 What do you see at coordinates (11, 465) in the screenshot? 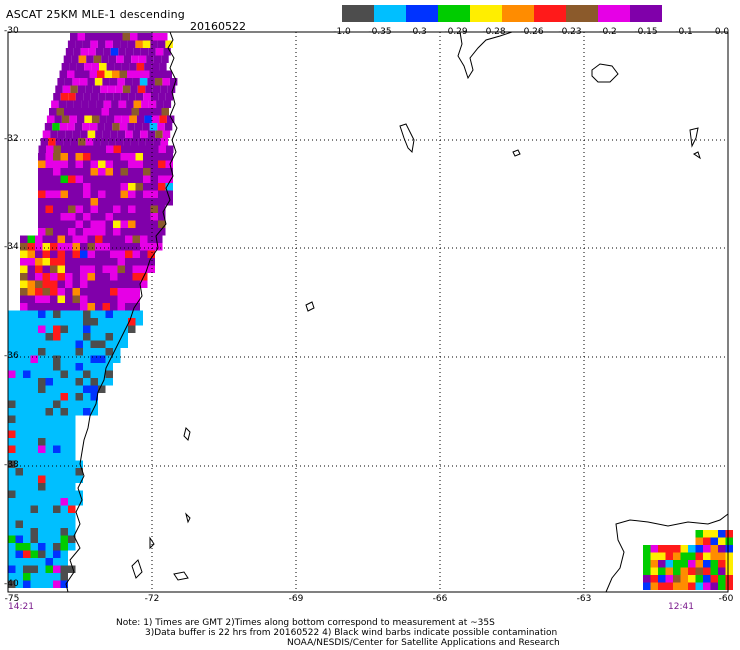
I see `lat-label: -38` at bounding box center [11, 465].